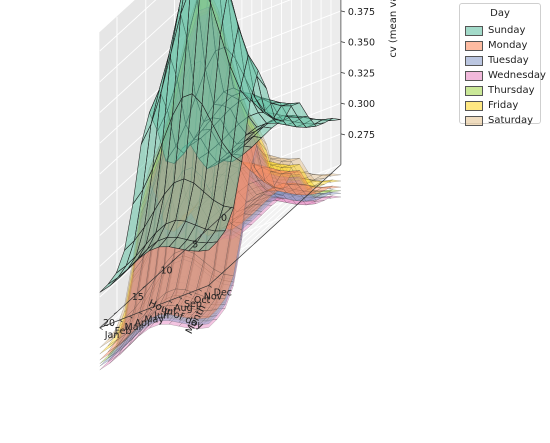 Image resolution: width=550 pixels, height=443 pixels. I want to click on y-tick-label: Jan, so click(112, 335).